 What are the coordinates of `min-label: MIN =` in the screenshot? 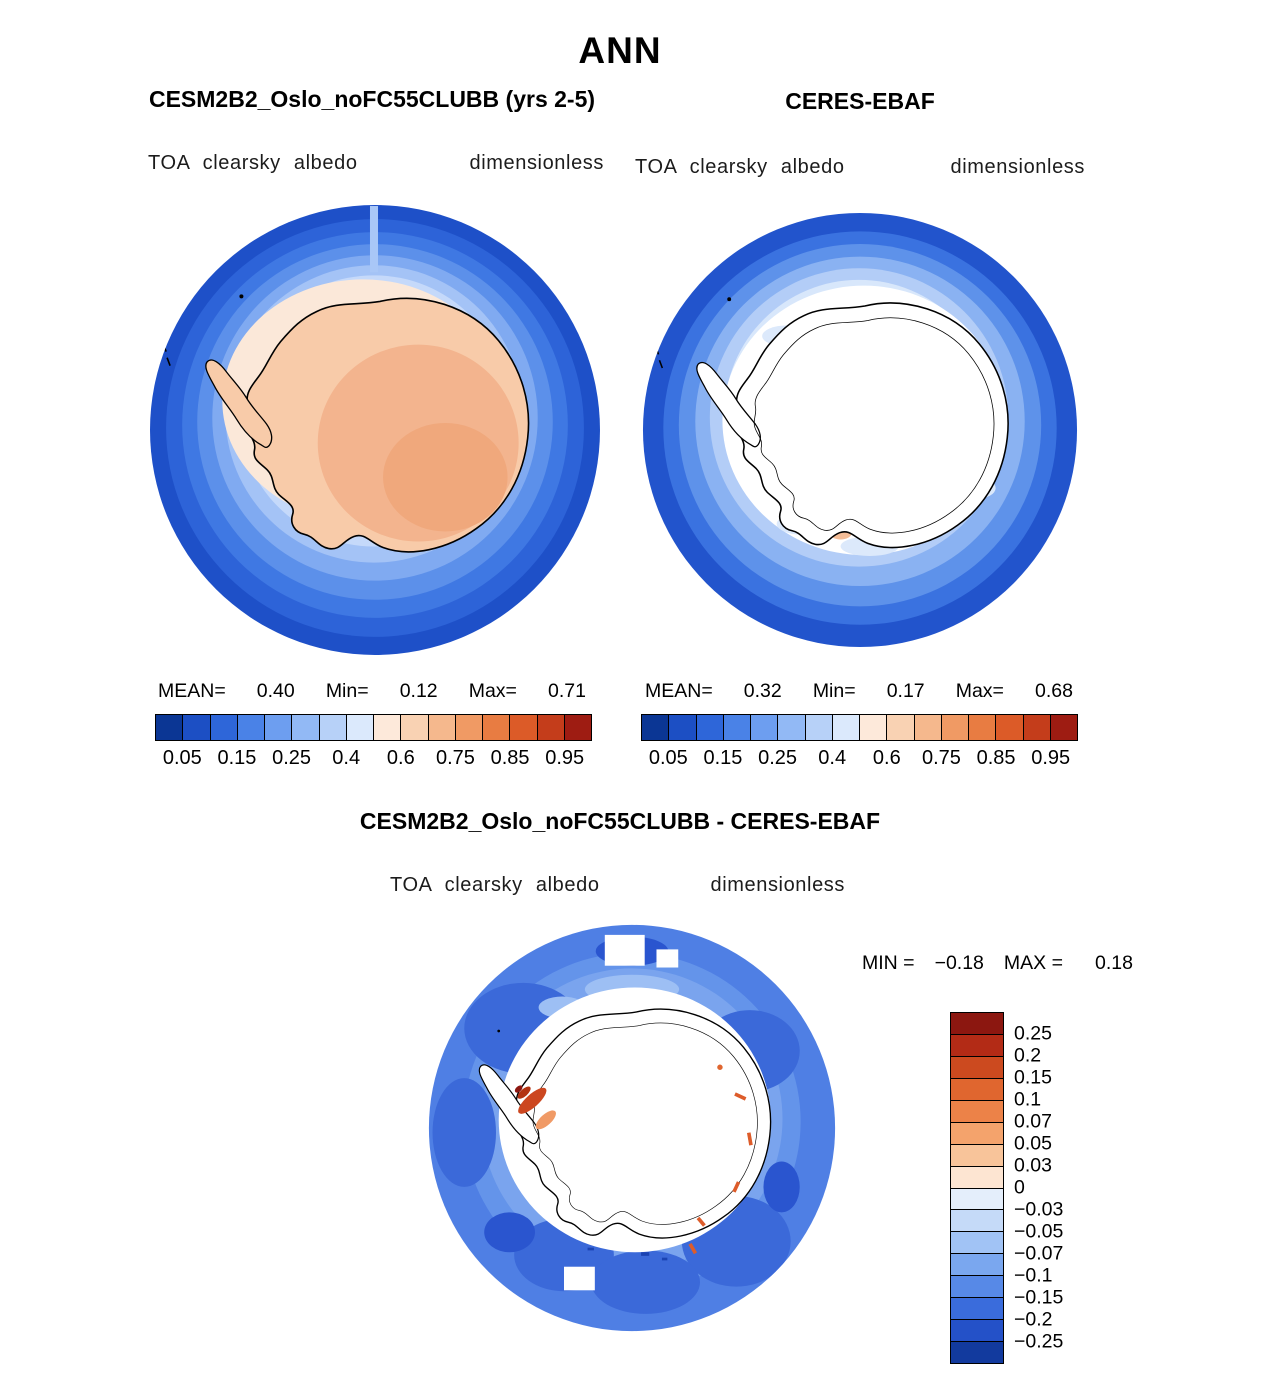 It's located at (888, 963).